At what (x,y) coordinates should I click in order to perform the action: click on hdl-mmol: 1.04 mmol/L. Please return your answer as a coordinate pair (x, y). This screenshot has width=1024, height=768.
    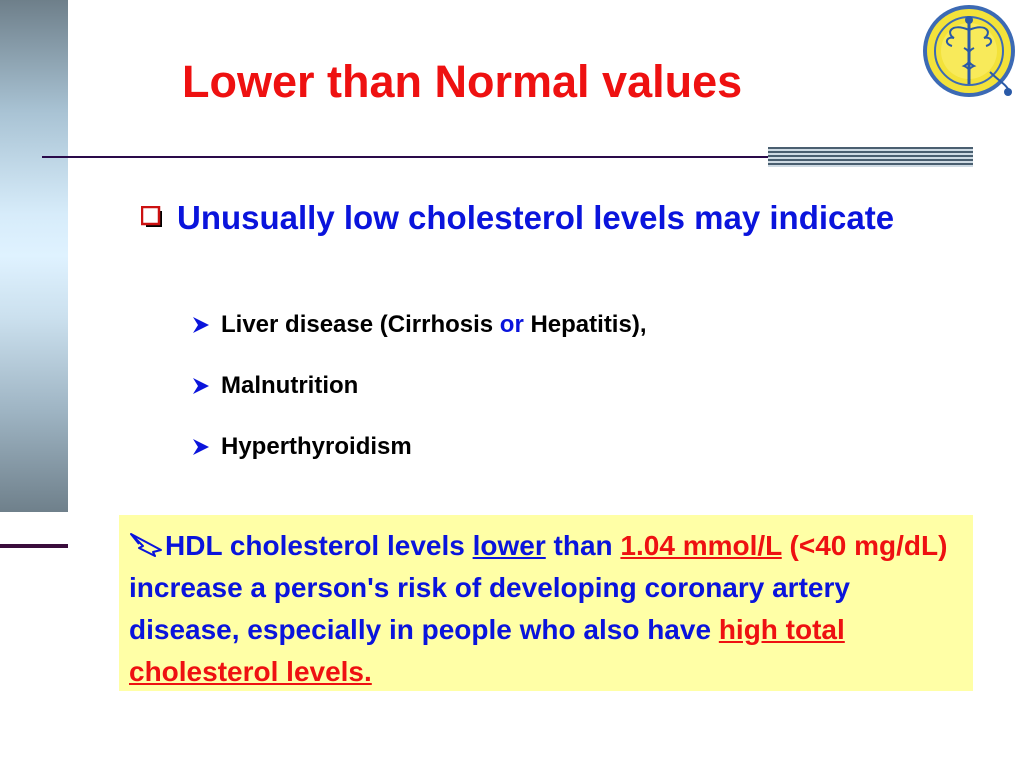
    Looking at the image, I should click on (701, 545).